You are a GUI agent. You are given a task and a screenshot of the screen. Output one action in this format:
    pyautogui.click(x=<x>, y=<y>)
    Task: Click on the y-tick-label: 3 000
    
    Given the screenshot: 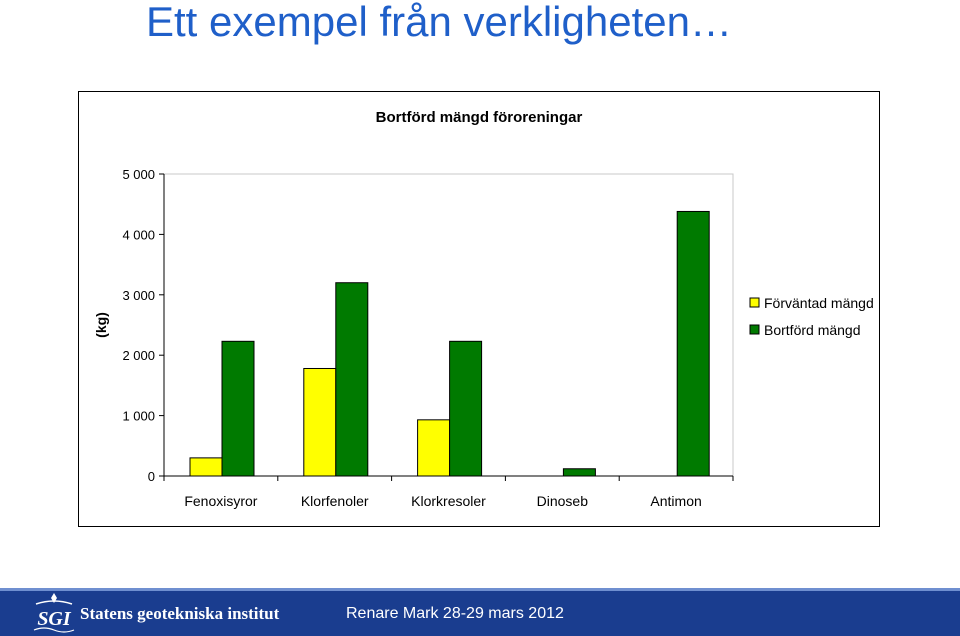 What is the action you would take?
    pyautogui.click(x=138, y=295)
    